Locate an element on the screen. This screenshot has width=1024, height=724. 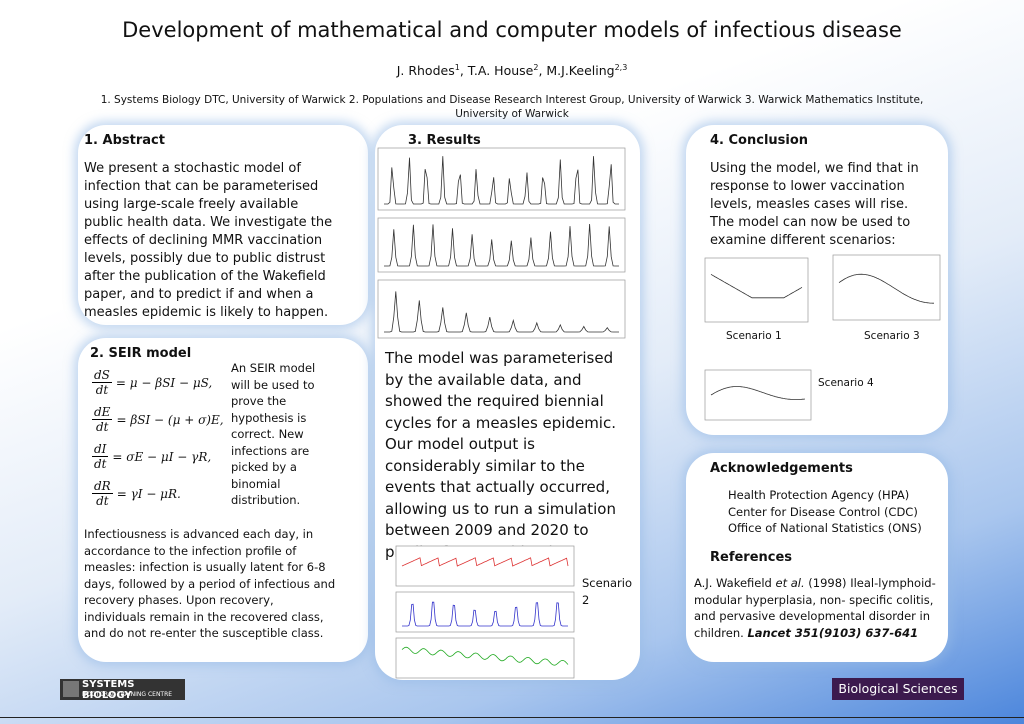
heading: 3. Results is located at coordinates (444, 140).